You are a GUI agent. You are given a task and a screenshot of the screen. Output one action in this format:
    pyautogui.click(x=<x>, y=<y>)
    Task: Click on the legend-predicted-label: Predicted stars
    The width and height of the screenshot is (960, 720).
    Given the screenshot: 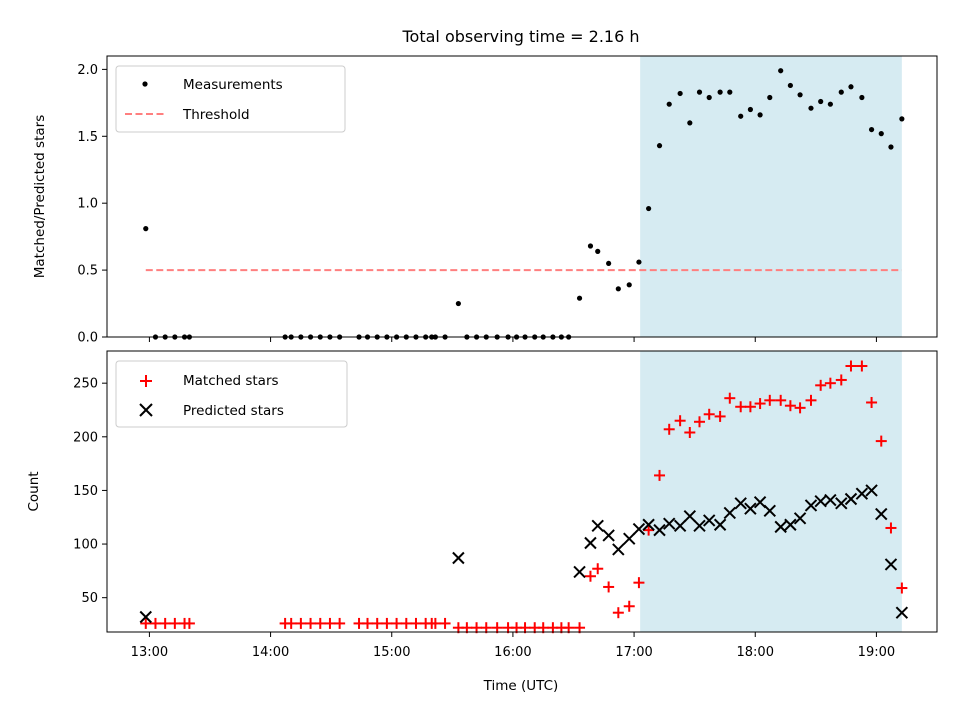 What is the action you would take?
    pyautogui.click(x=233, y=411)
    